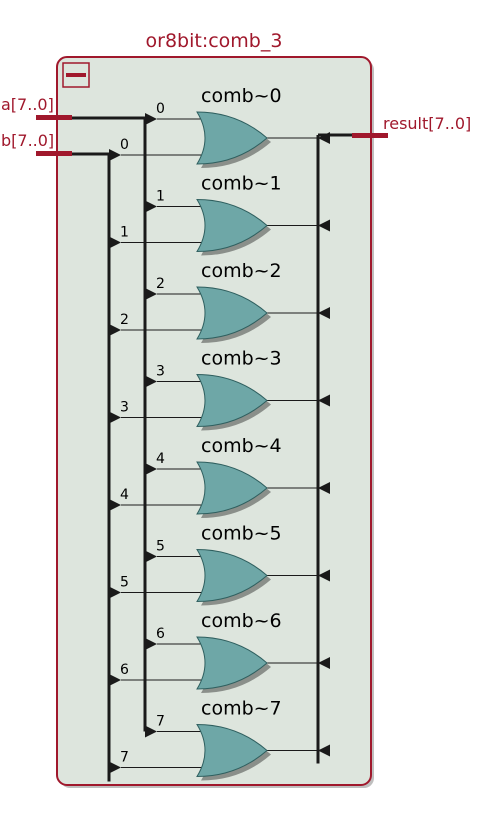  What do you see at coordinates (241, 96) in the screenshot?
I see `gate-name-label: comb~0` at bounding box center [241, 96].